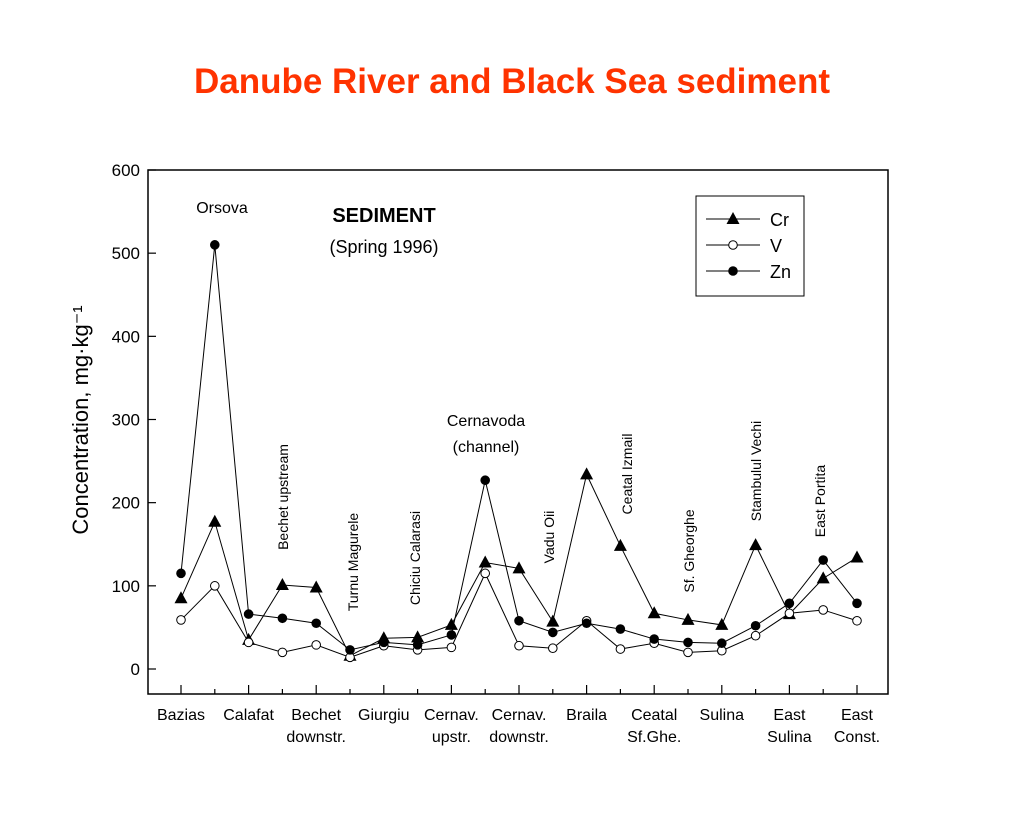  What do you see at coordinates (780, 272) in the screenshot?
I see `legend-label: Zn` at bounding box center [780, 272].